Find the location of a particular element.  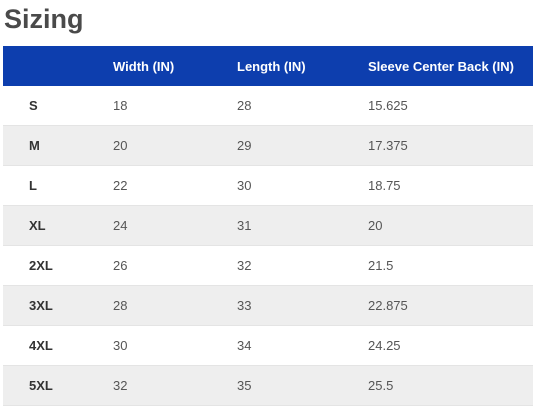

size-cell: 3XL is located at coordinates (56, 305).